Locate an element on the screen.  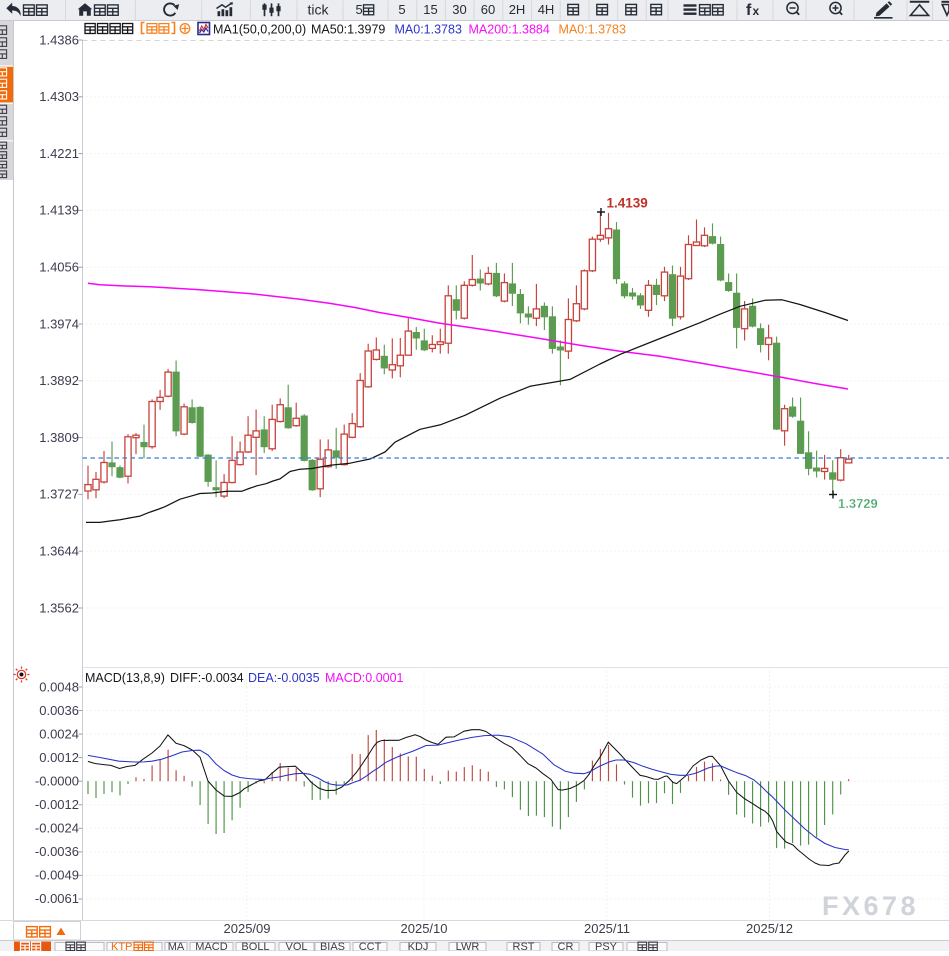
svg-text: 1.3974 is located at coordinates (59, 323).